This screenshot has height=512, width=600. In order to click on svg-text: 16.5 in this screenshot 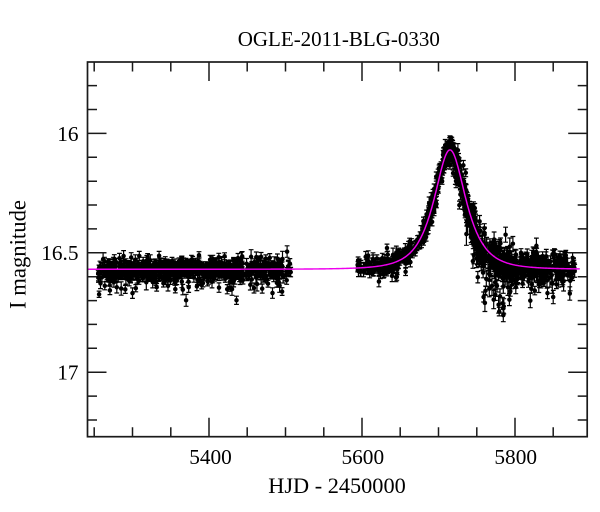, I will do `click(59, 253)`.